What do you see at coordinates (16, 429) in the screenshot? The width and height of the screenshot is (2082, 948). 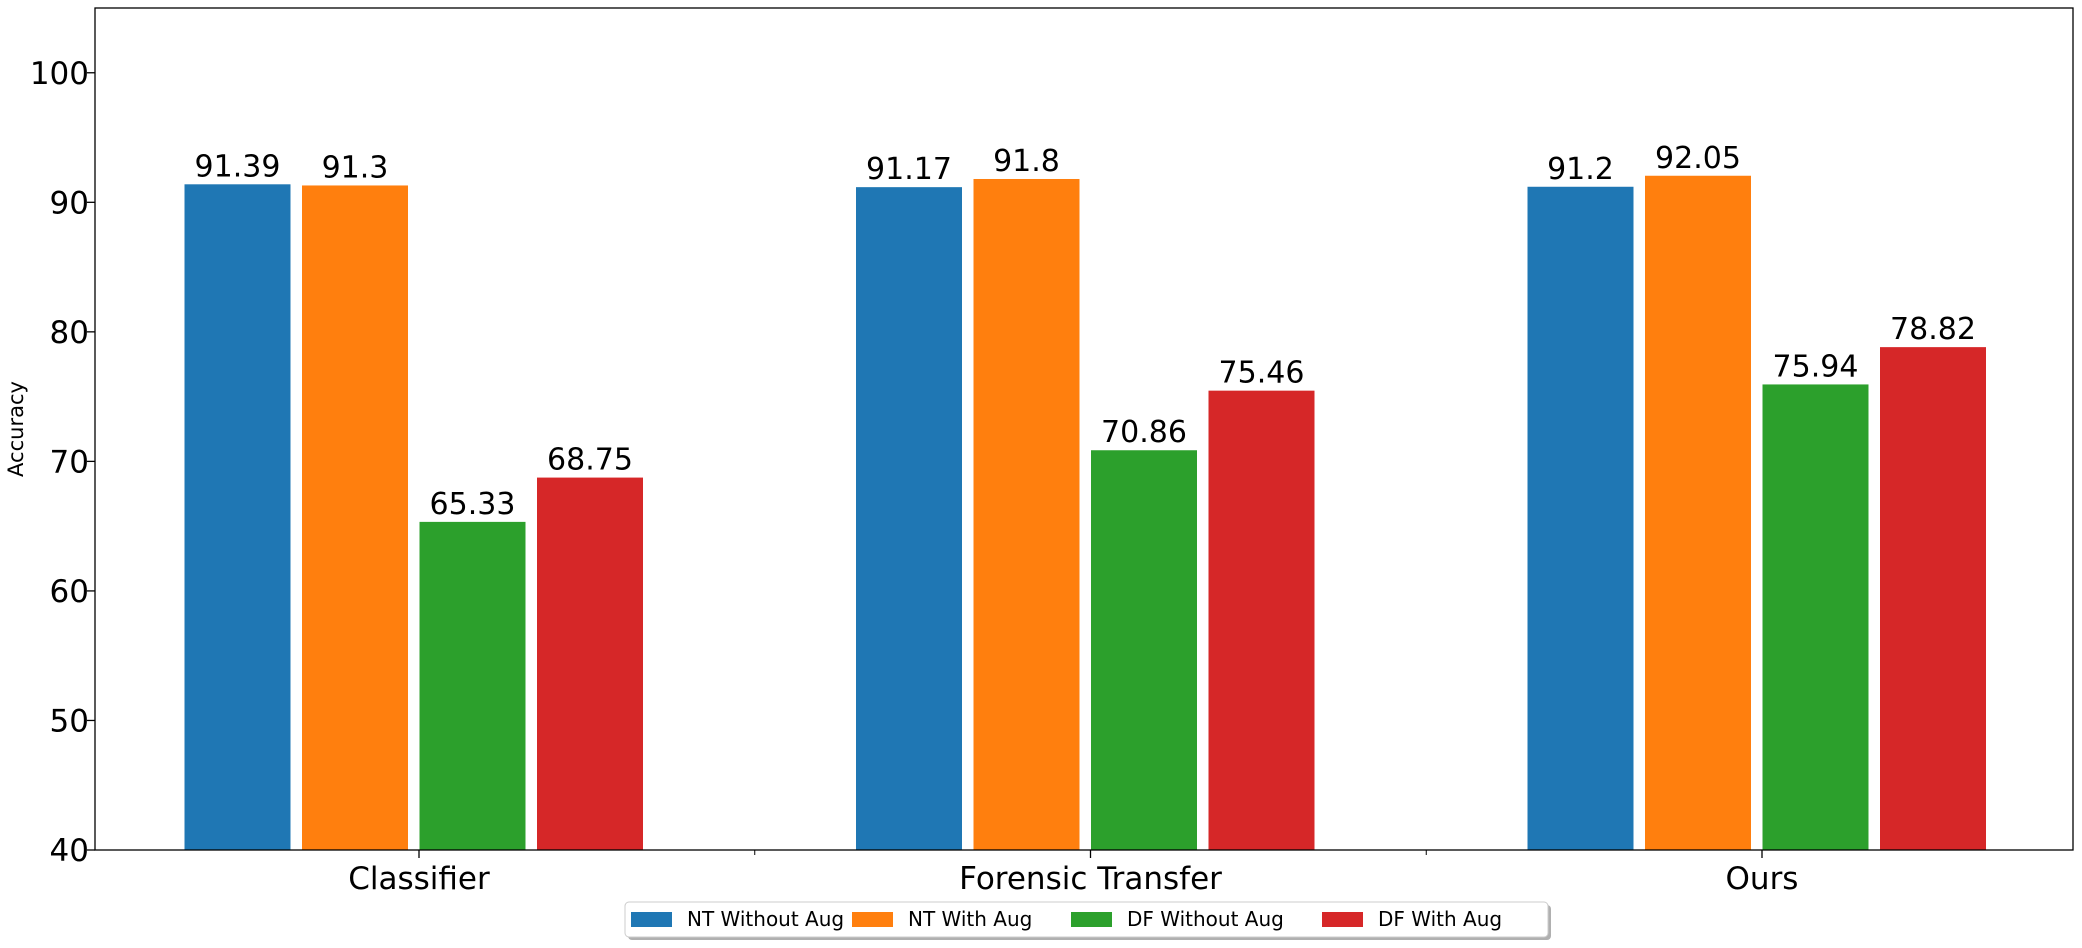 I see `y-axis-label: Accuracy` at bounding box center [16, 429].